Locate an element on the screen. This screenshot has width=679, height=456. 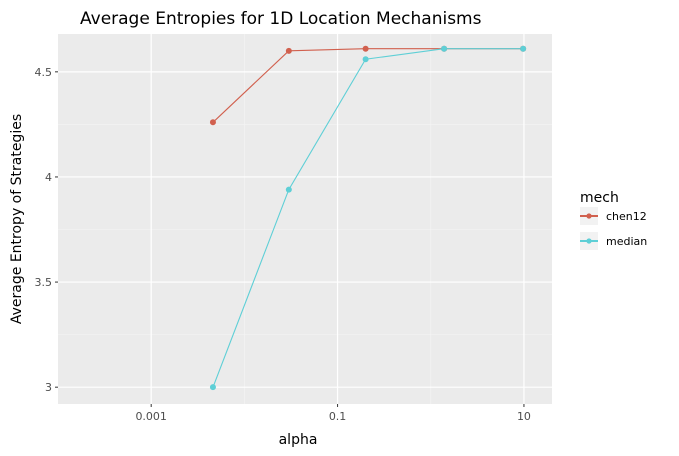
y-tick-label: 3.5 is located at coordinates (44, 282).